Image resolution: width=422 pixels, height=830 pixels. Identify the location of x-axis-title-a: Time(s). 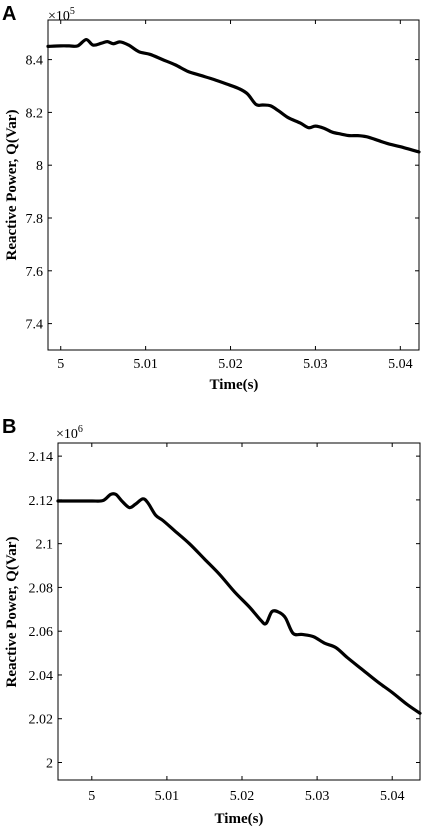
(234, 385).